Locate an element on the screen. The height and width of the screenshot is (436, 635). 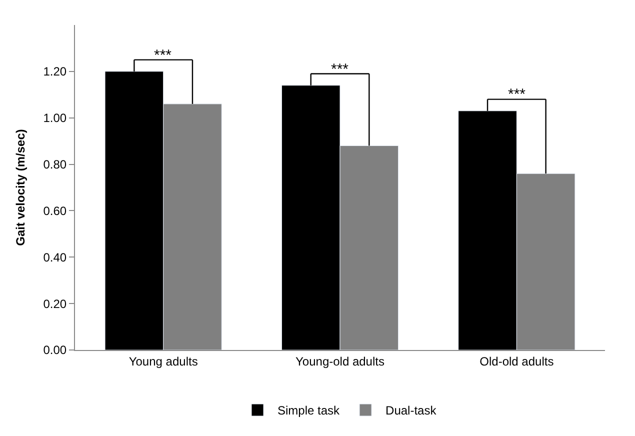
y-tick-label: 1.00 is located at coordinates (55, 118).